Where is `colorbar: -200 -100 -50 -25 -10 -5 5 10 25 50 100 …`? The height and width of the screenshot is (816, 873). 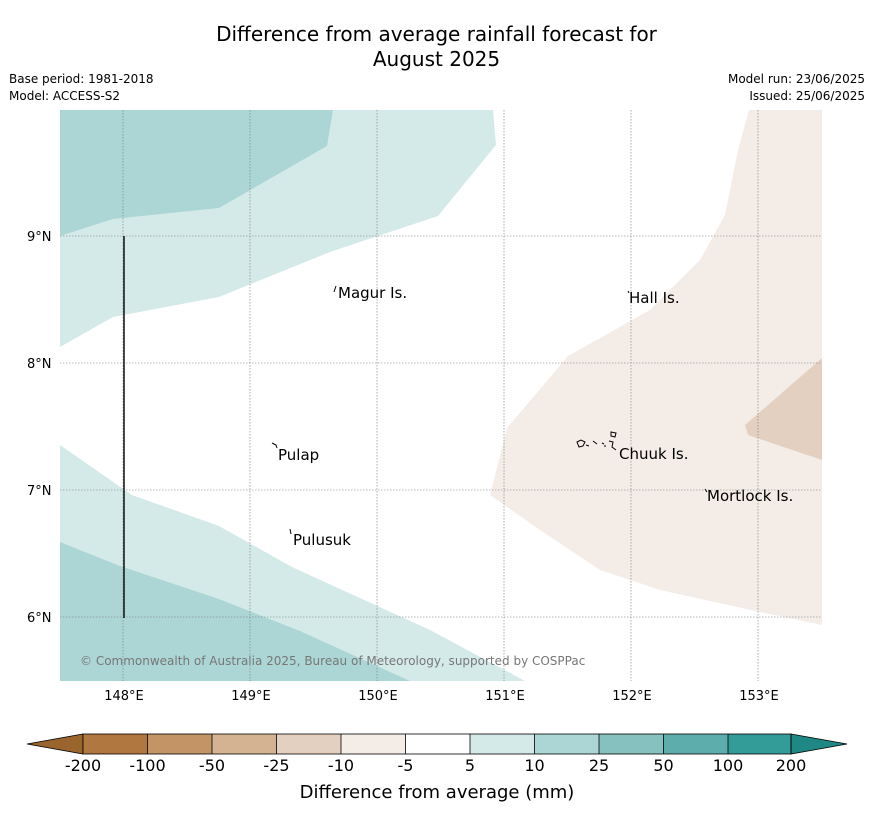
colorbar: -200 -100 -50 -25 -10 -5 5 10 25 50 100 … is located at coordinates (437, 768).